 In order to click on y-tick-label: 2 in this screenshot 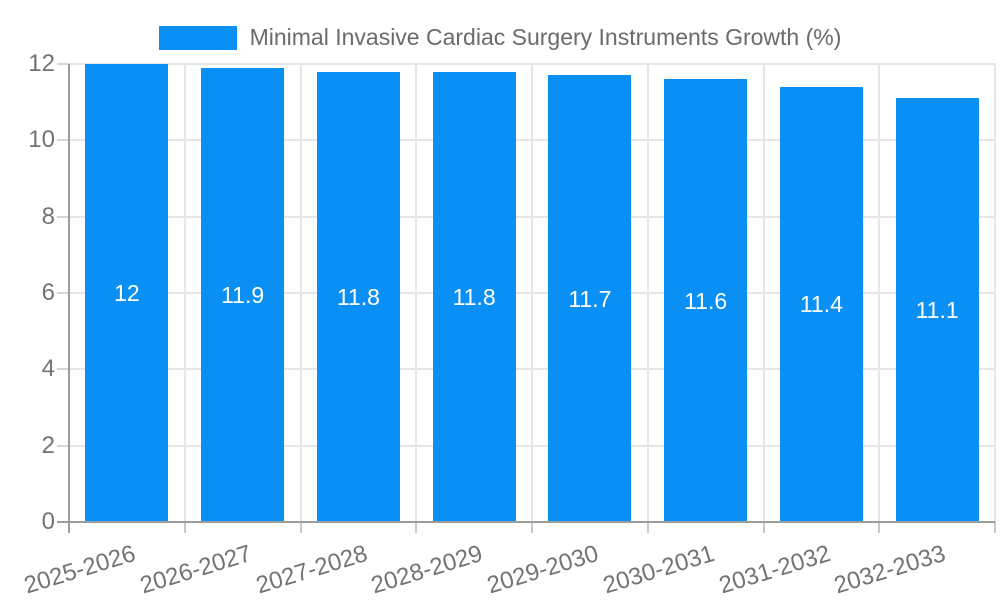, I will do `click(48, 445)`.